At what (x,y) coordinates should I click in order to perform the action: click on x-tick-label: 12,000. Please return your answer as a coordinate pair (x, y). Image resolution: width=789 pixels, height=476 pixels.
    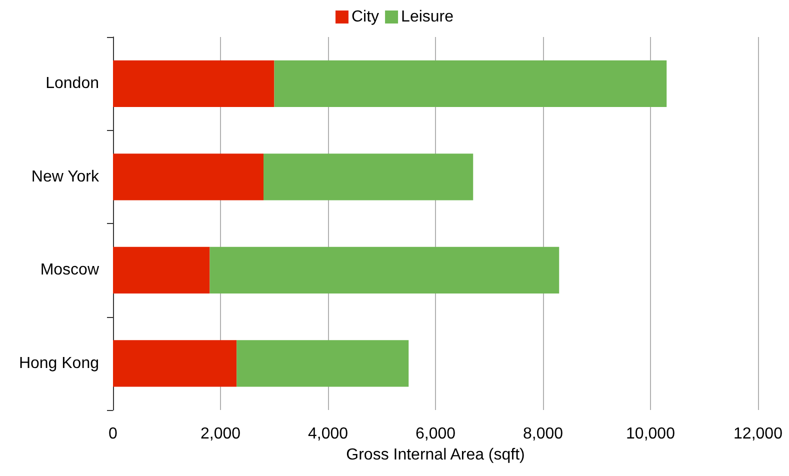
    Looking at the image, I should click on (758, 434).